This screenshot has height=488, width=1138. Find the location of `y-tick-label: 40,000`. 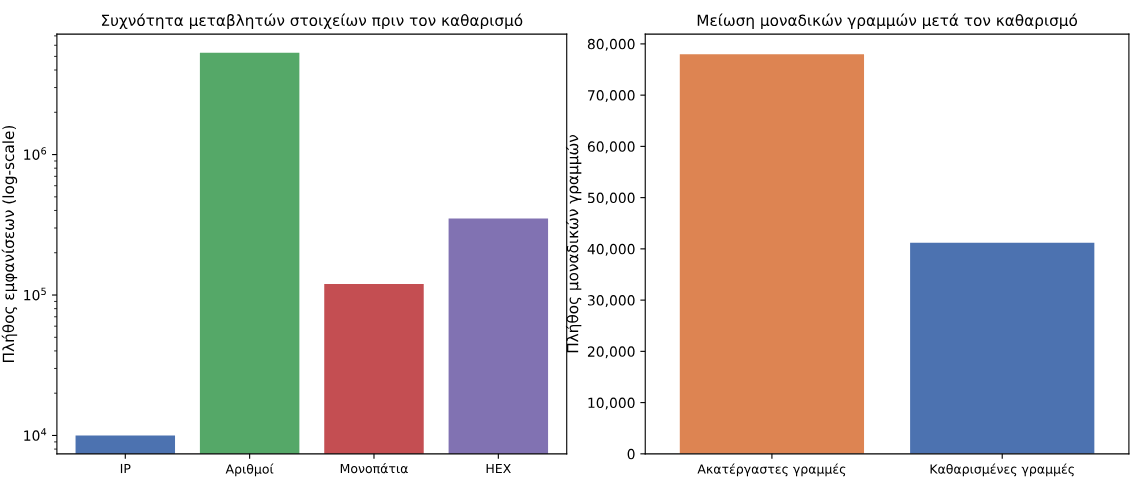

y-tick-label: 40,000 is located at coordinates (611, 249).